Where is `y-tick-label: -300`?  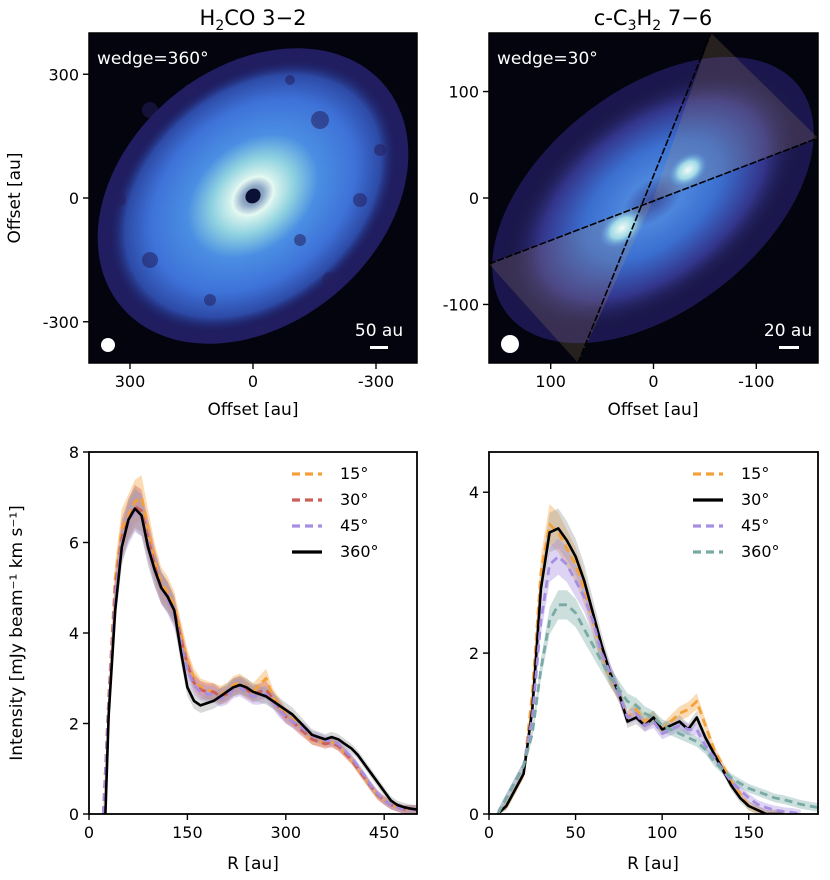 y-tick-label: -300 is located at coordinates (61, 322).